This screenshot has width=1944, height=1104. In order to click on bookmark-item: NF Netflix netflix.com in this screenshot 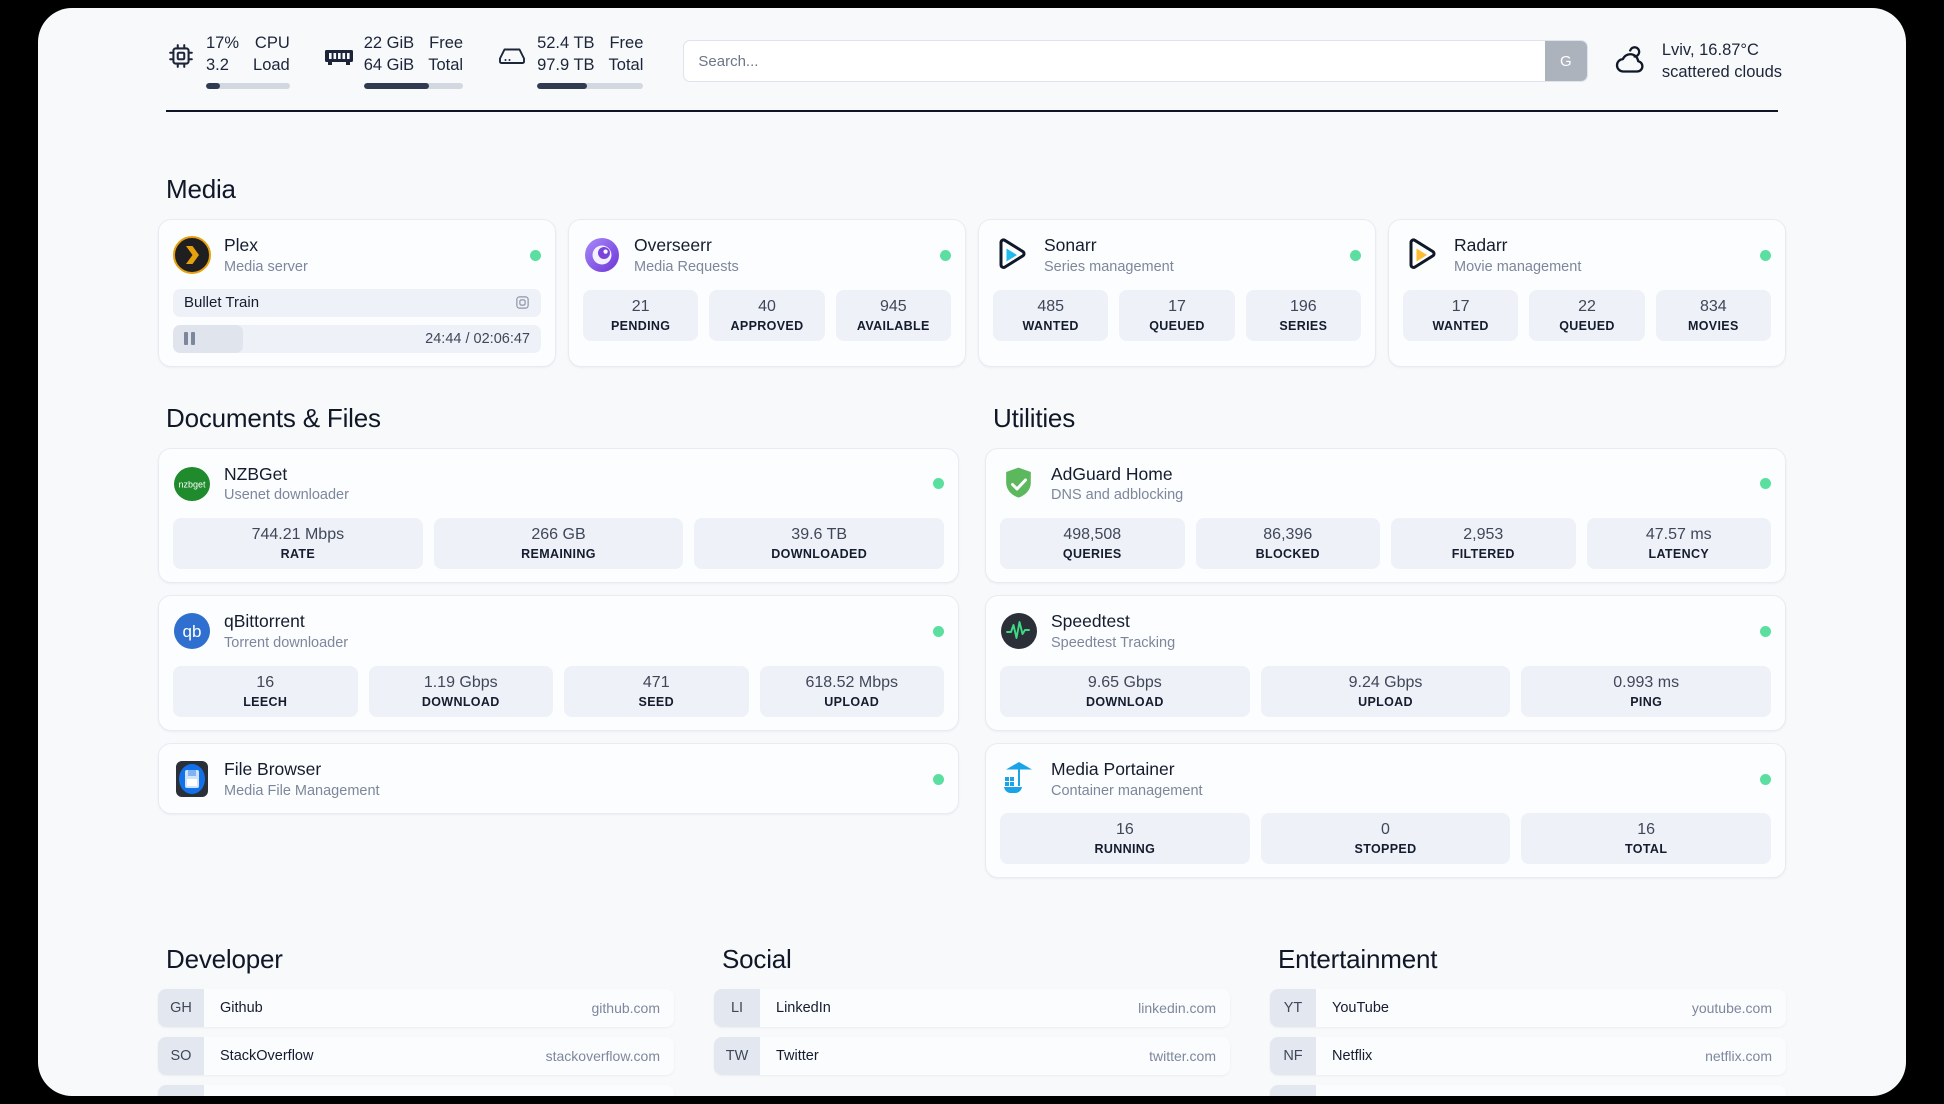, I will do `click(1528, 1056)`.